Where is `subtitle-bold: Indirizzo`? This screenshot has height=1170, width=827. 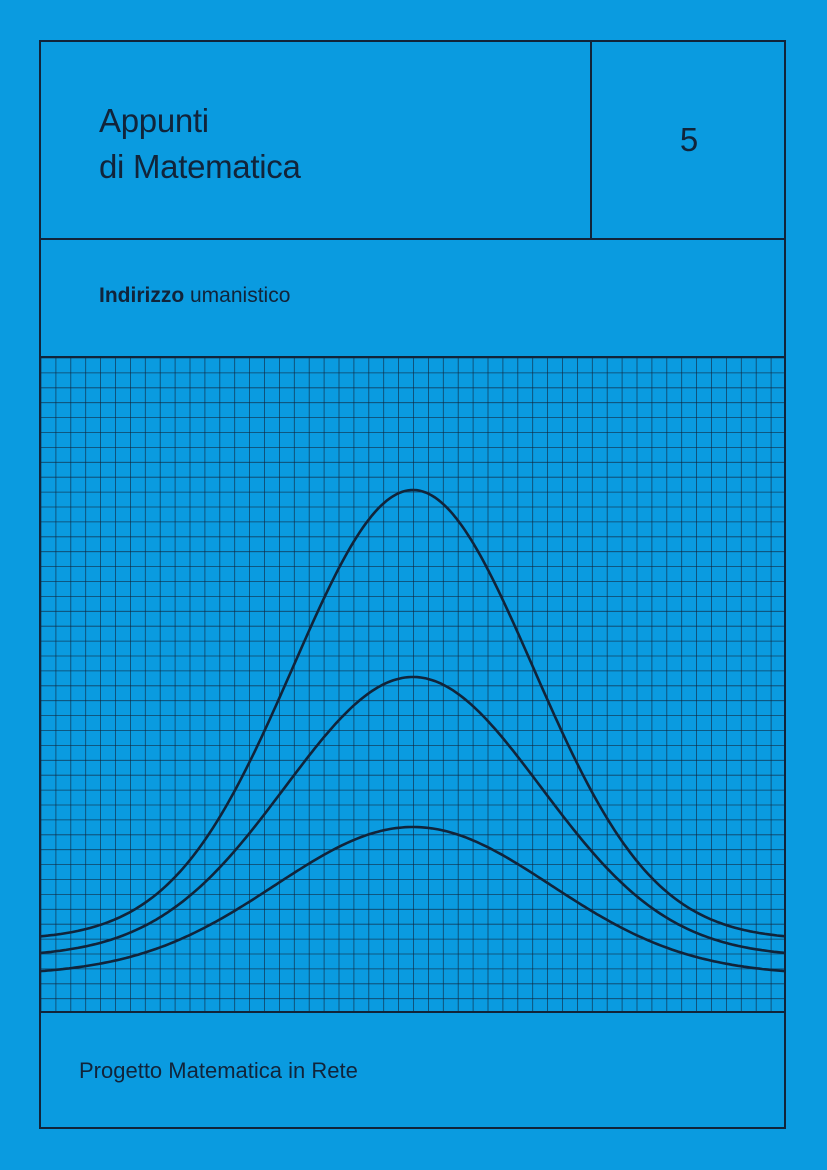 subtitle-bold: Indirizzo is located at coordinates (142, 295).